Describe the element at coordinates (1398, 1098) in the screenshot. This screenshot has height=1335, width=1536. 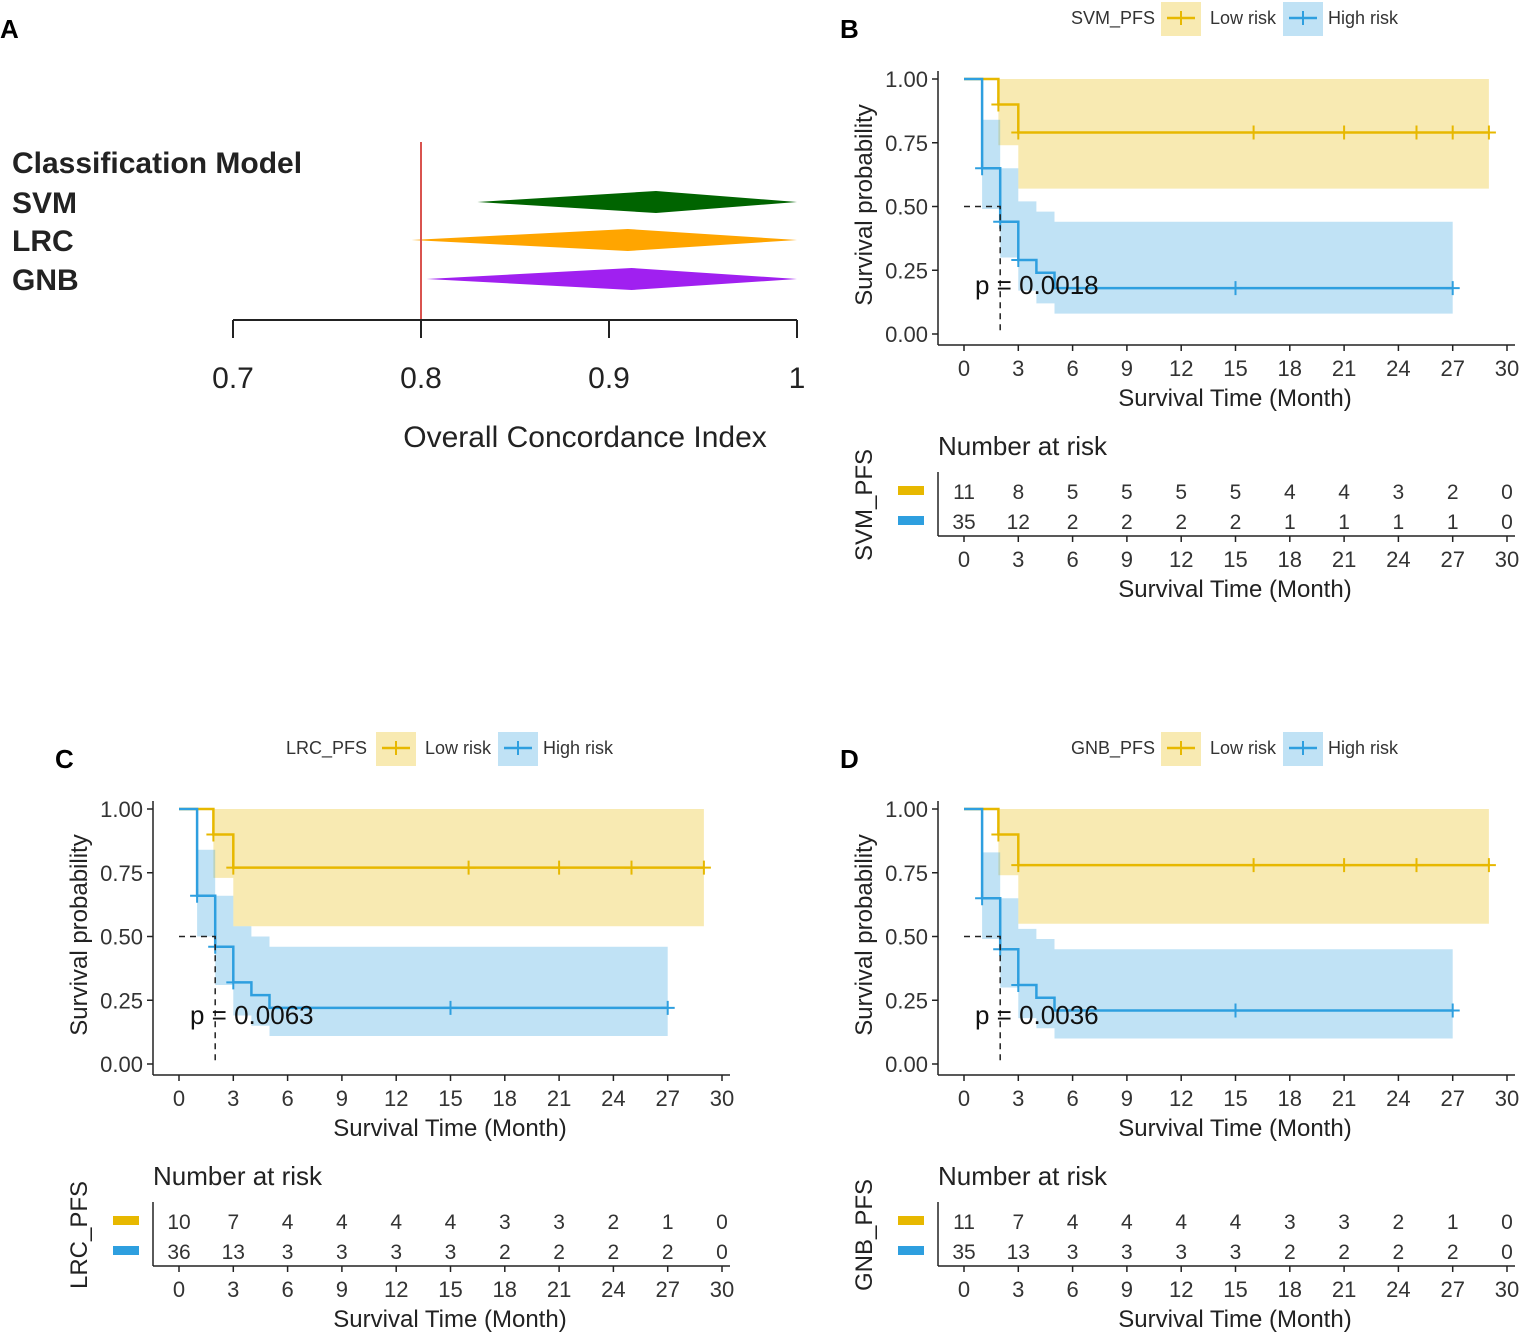
I see `x-tick-label: 24` at that location.